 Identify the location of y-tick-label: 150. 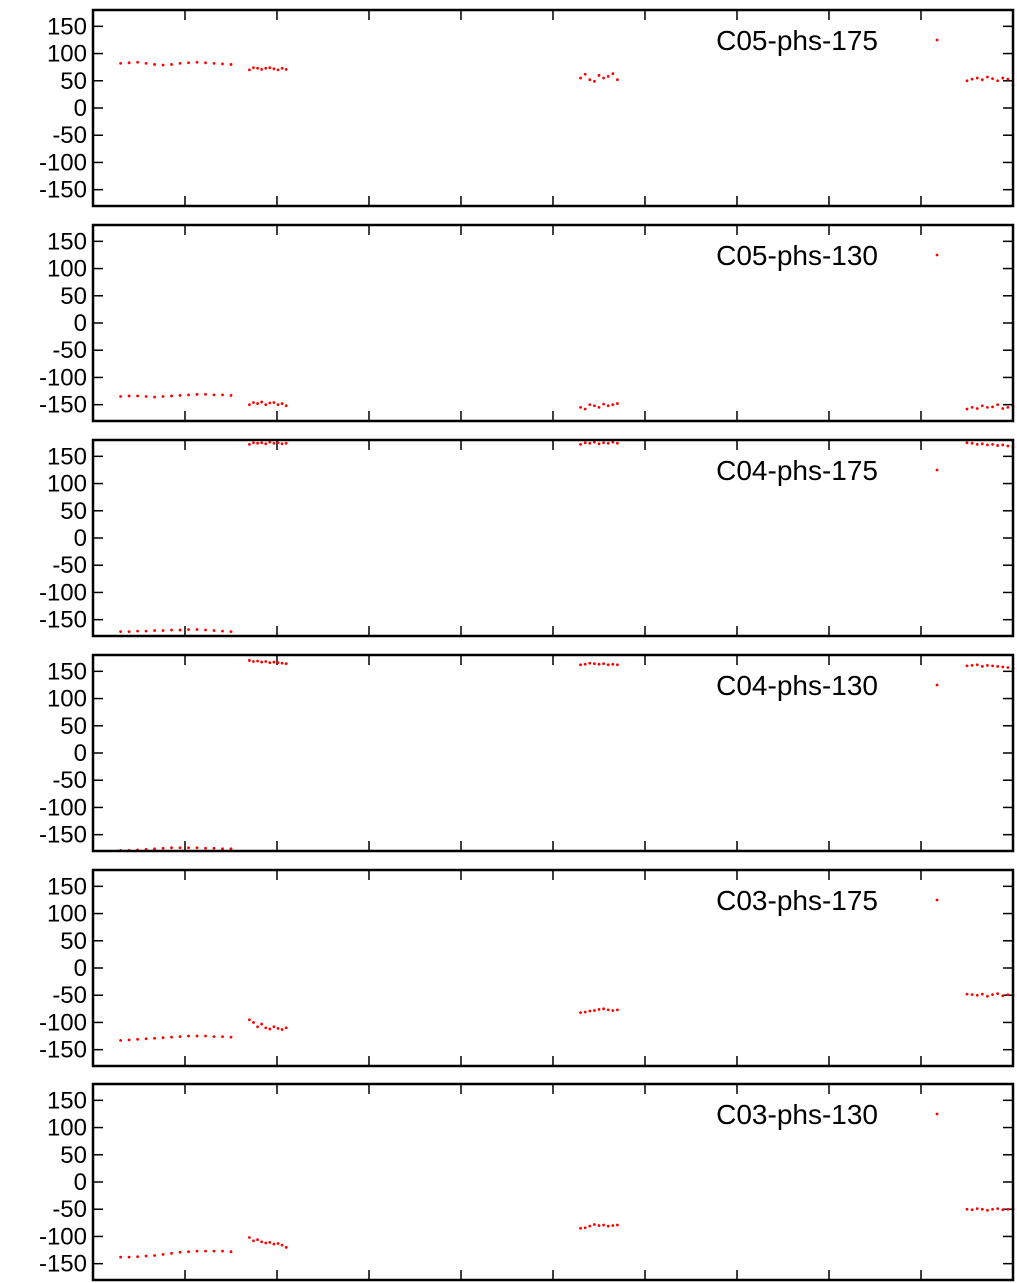
(67, 456).